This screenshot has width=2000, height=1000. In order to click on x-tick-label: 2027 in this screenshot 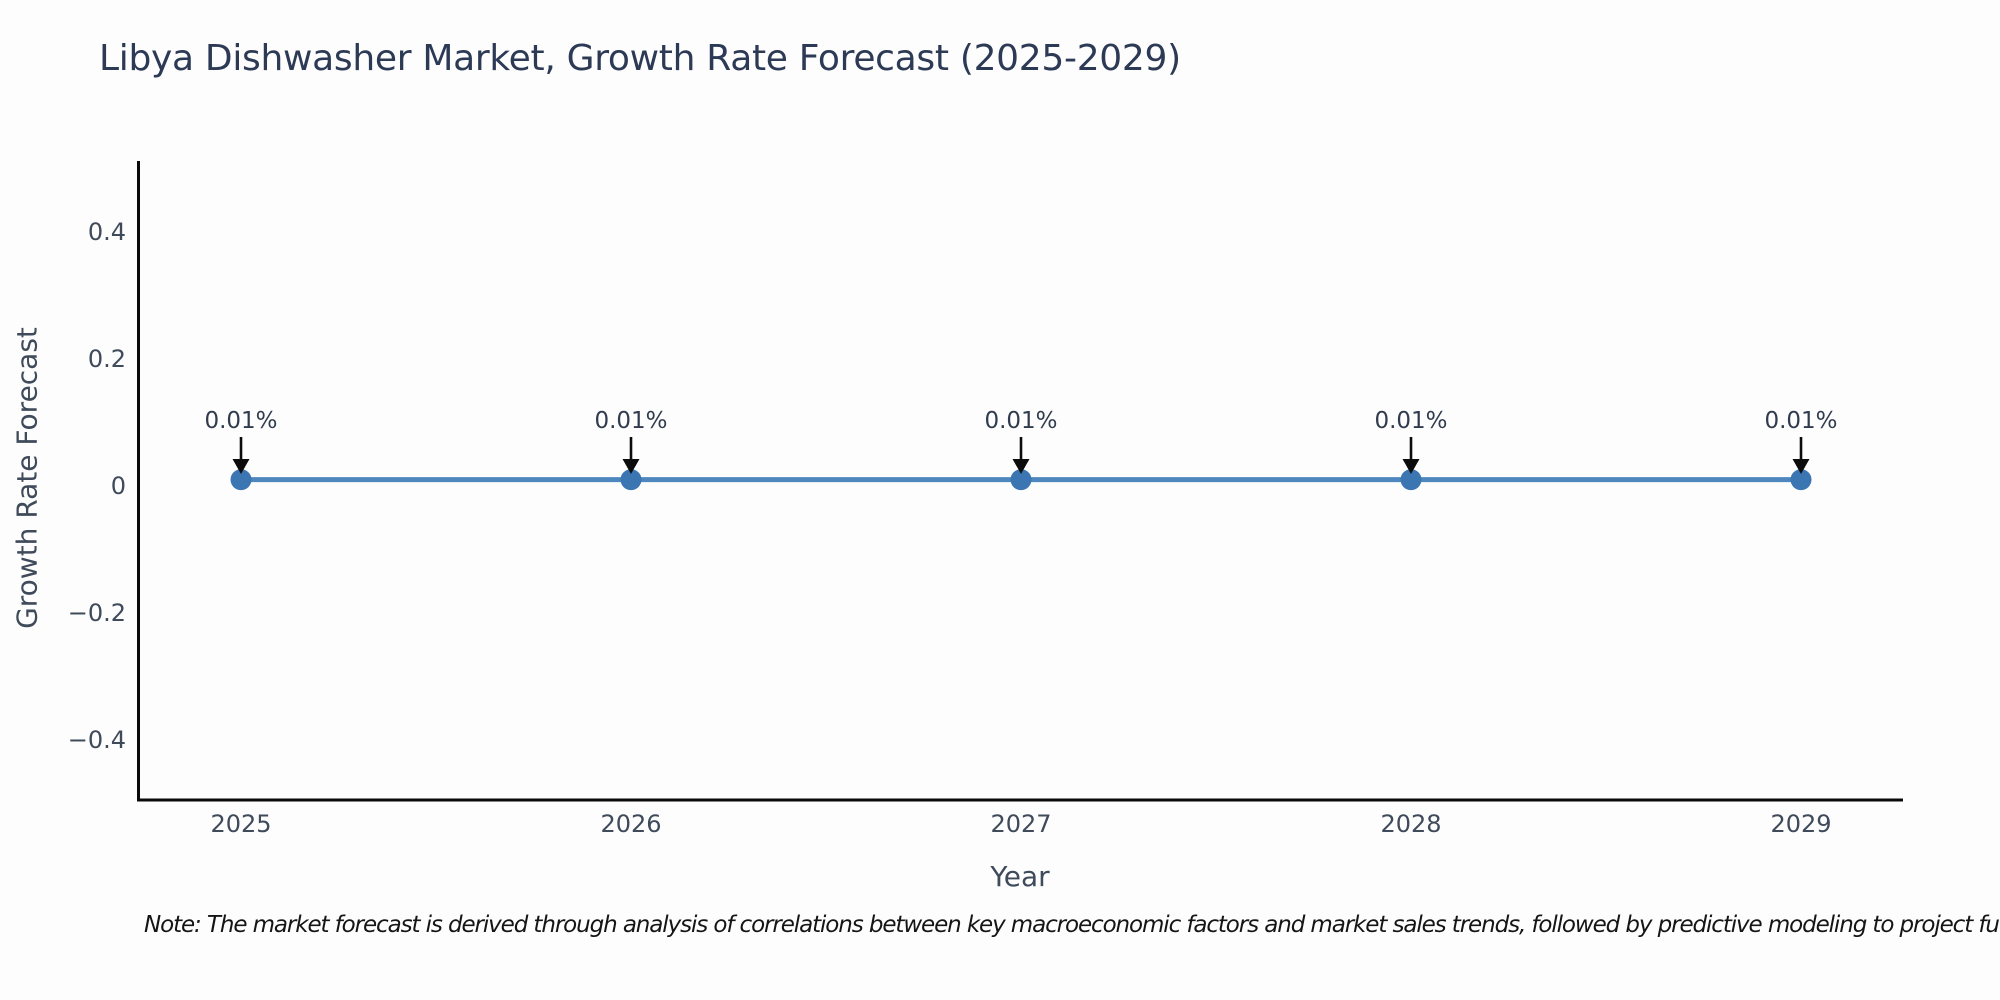, I will do `click(1021, 824)`.